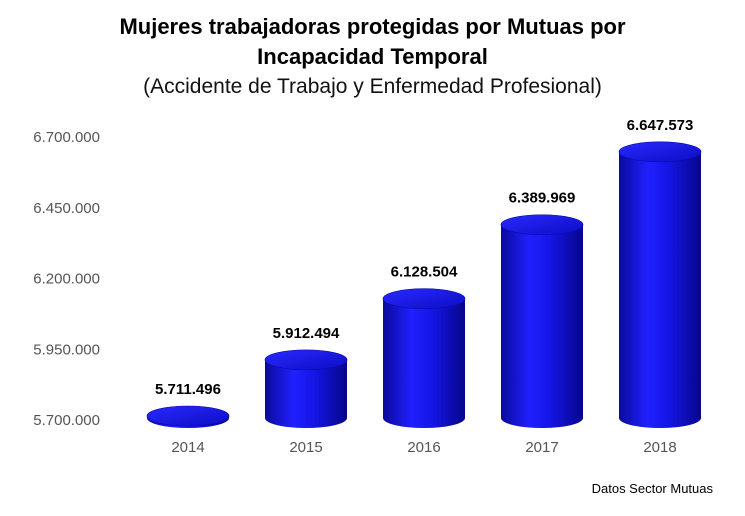 This screenshot has width=745, height=516. What do you see at coordinates (306, 333) in the screenshot?
I see `data-label: 5.912.494` at bounding box center [306, 333].